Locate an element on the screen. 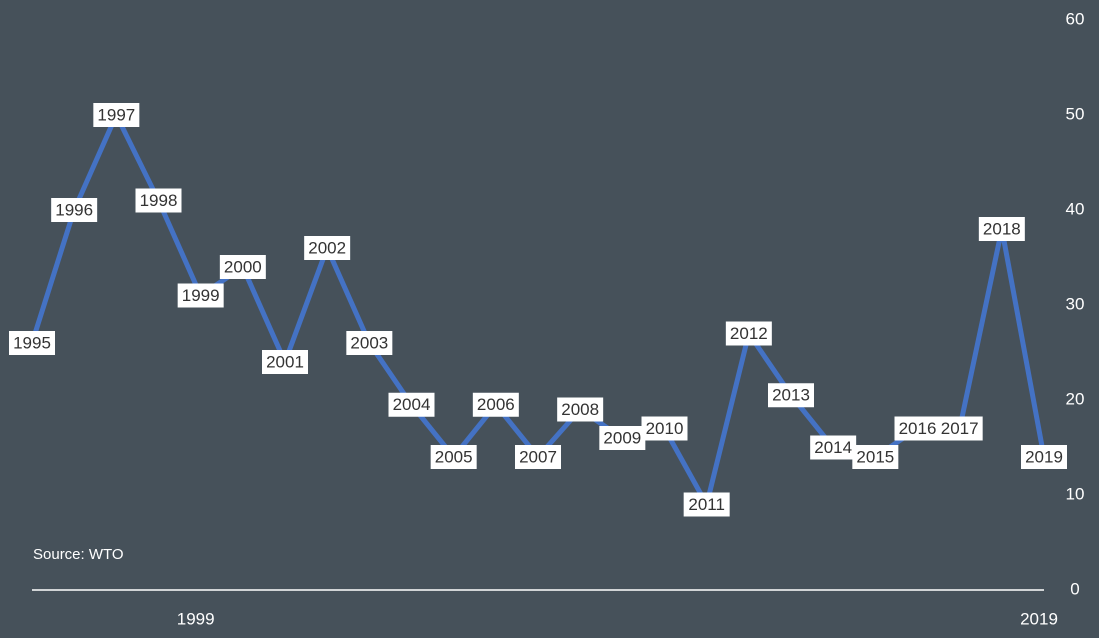  data-label: 2019 is located at coordinates (1044, 456).